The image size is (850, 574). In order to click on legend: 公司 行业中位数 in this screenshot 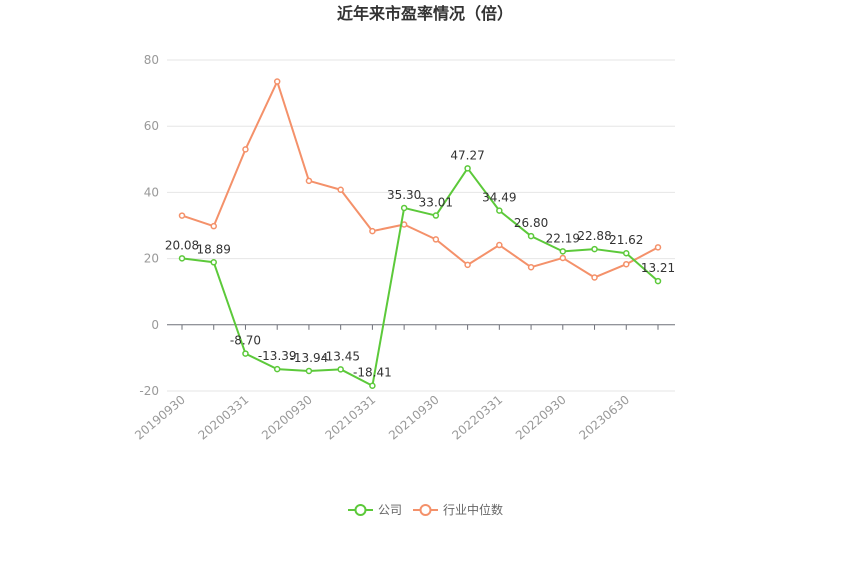, I will do `click(425, 509)`.